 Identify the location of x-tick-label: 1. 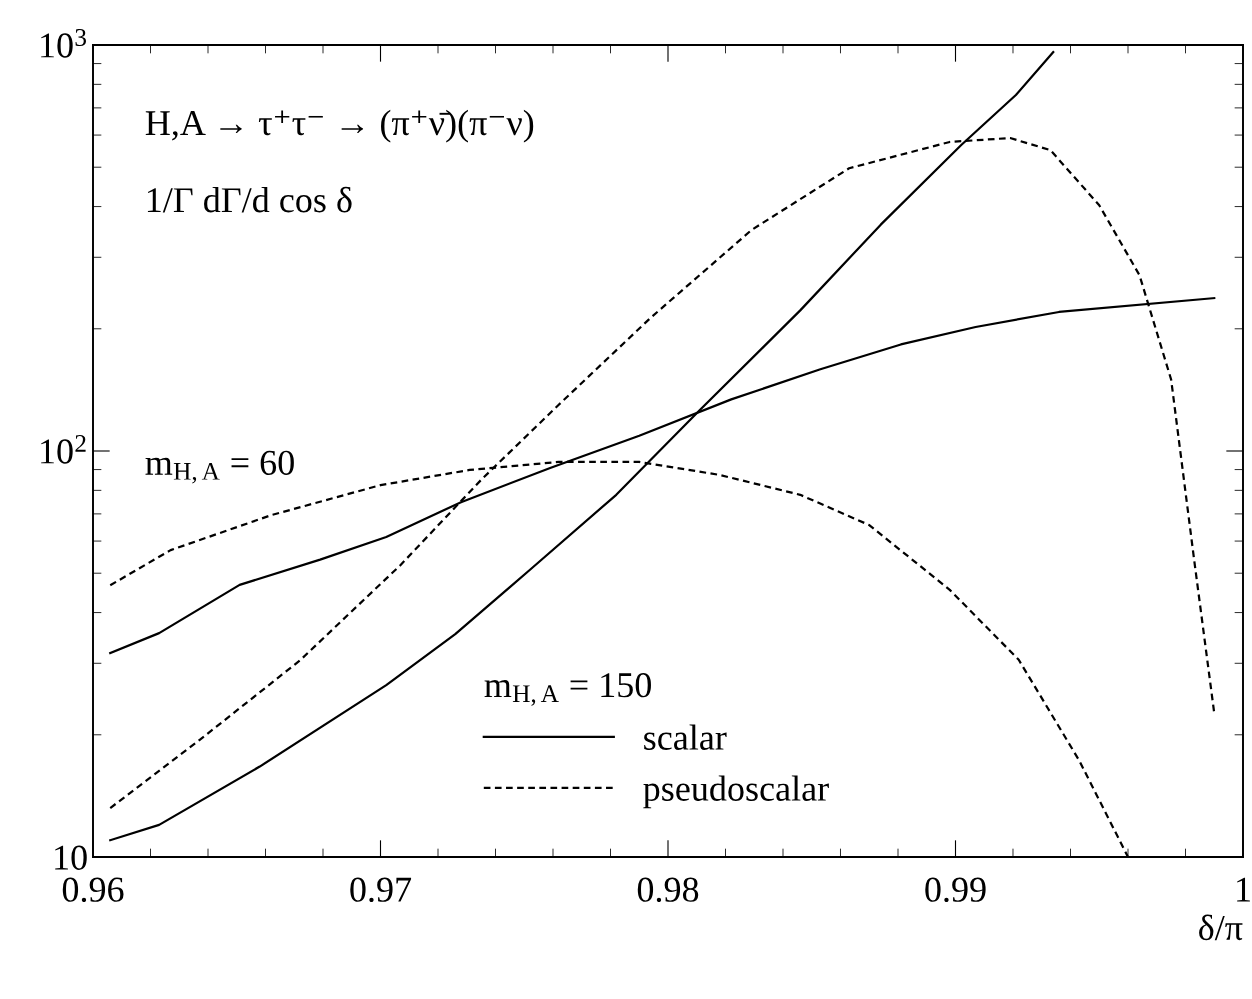
(1243, 889).